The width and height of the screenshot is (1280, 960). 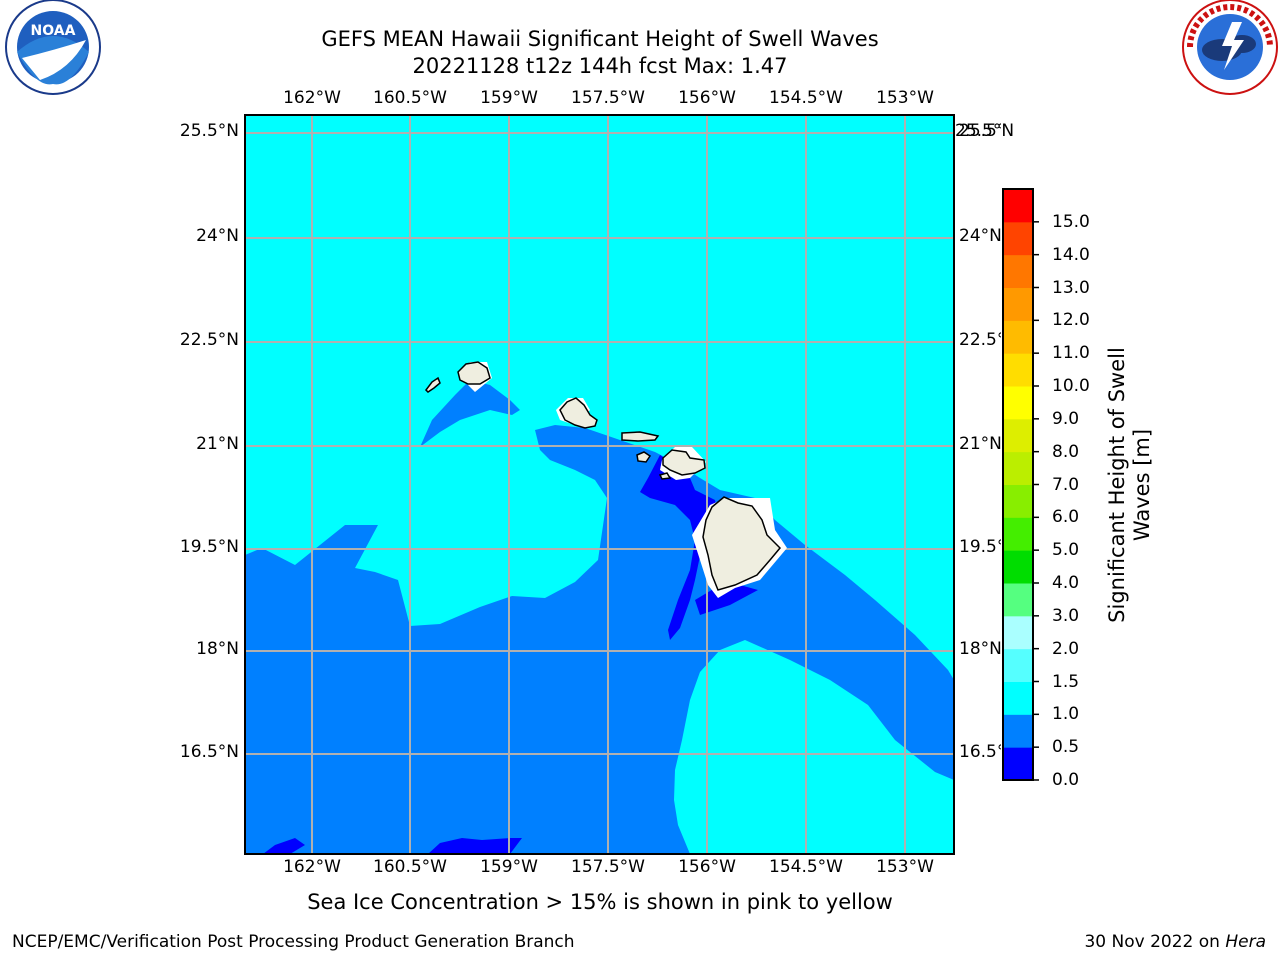 What do you see at coordinates (209, 547) in the screenshot?
I see `lat-label-left: 19.5°N` at bounding box center [209, 547].